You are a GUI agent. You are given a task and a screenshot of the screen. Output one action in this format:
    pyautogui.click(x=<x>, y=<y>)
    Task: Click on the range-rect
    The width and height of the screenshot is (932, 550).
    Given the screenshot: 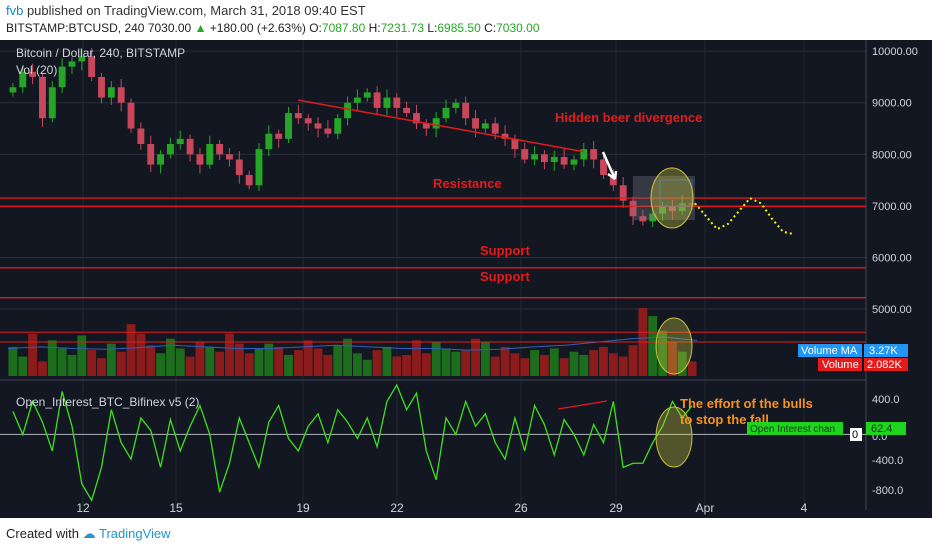 What is the action you would take?
    pyautogui.click(x=676, y=193)
    